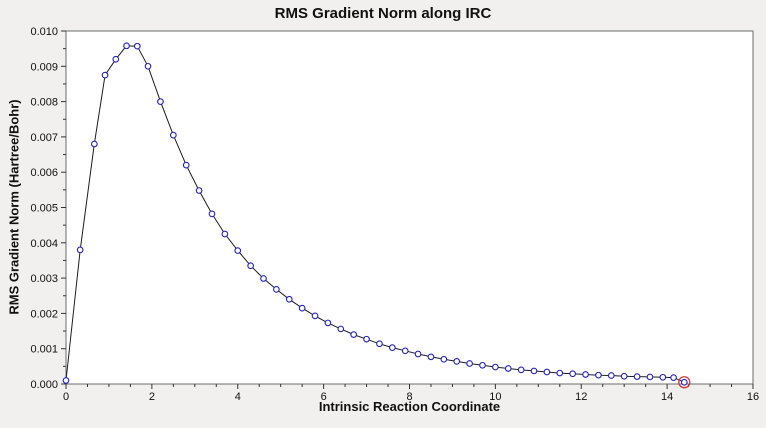 Image resolution: width=766 pixels, height=428 pixels. What do you see at coordinates (14, 207) in the screenshot?
I see `y-axis-label: RMS Gradient Norm (Hartree/Bohr)` at bounding box center [14, 207].